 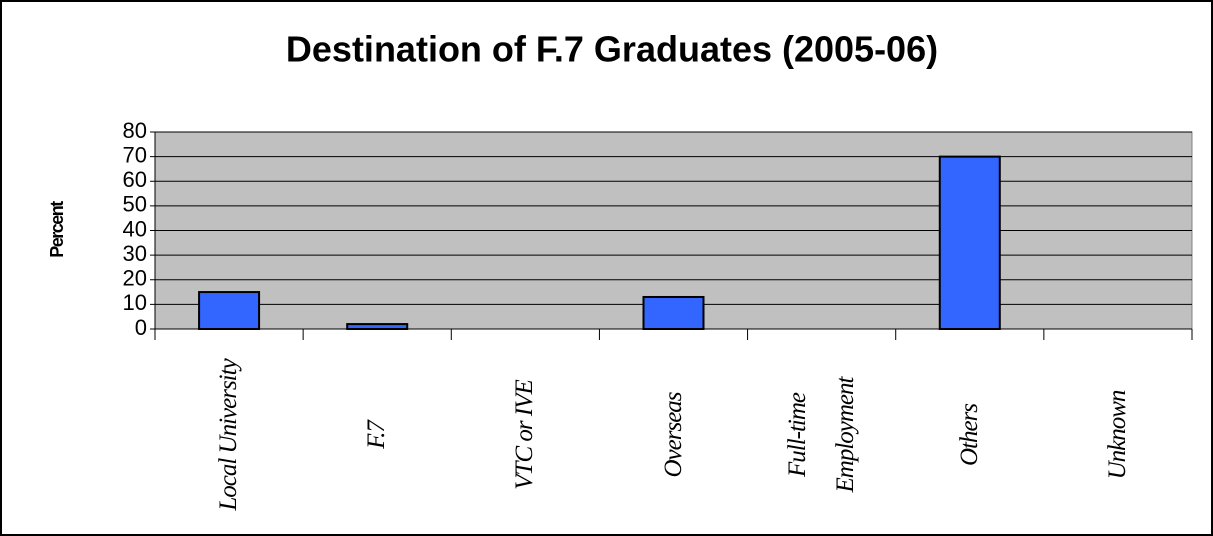 I want to click on y-axis-label: Percent, so click(x=57, y=229).